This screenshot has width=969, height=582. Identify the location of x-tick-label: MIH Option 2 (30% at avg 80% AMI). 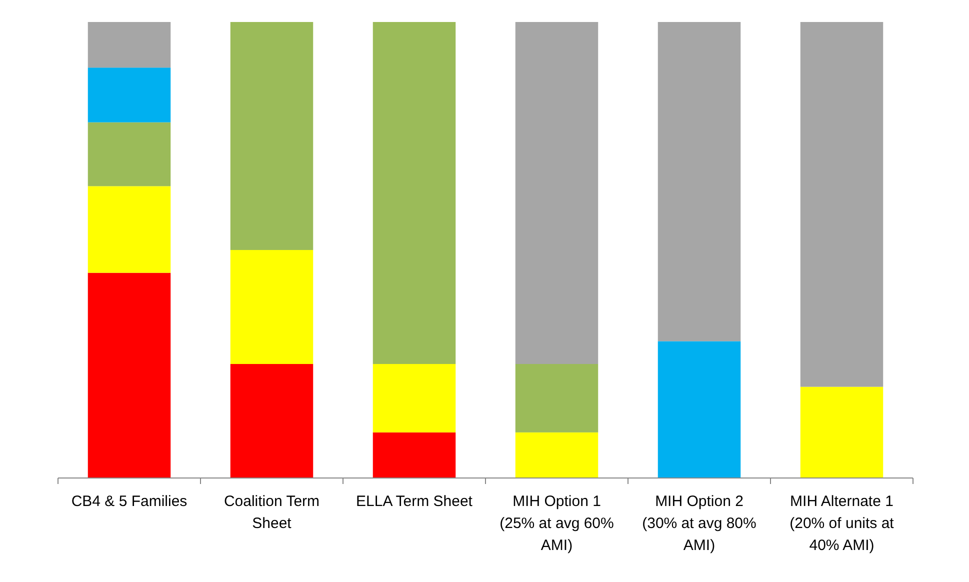
(699, 523).